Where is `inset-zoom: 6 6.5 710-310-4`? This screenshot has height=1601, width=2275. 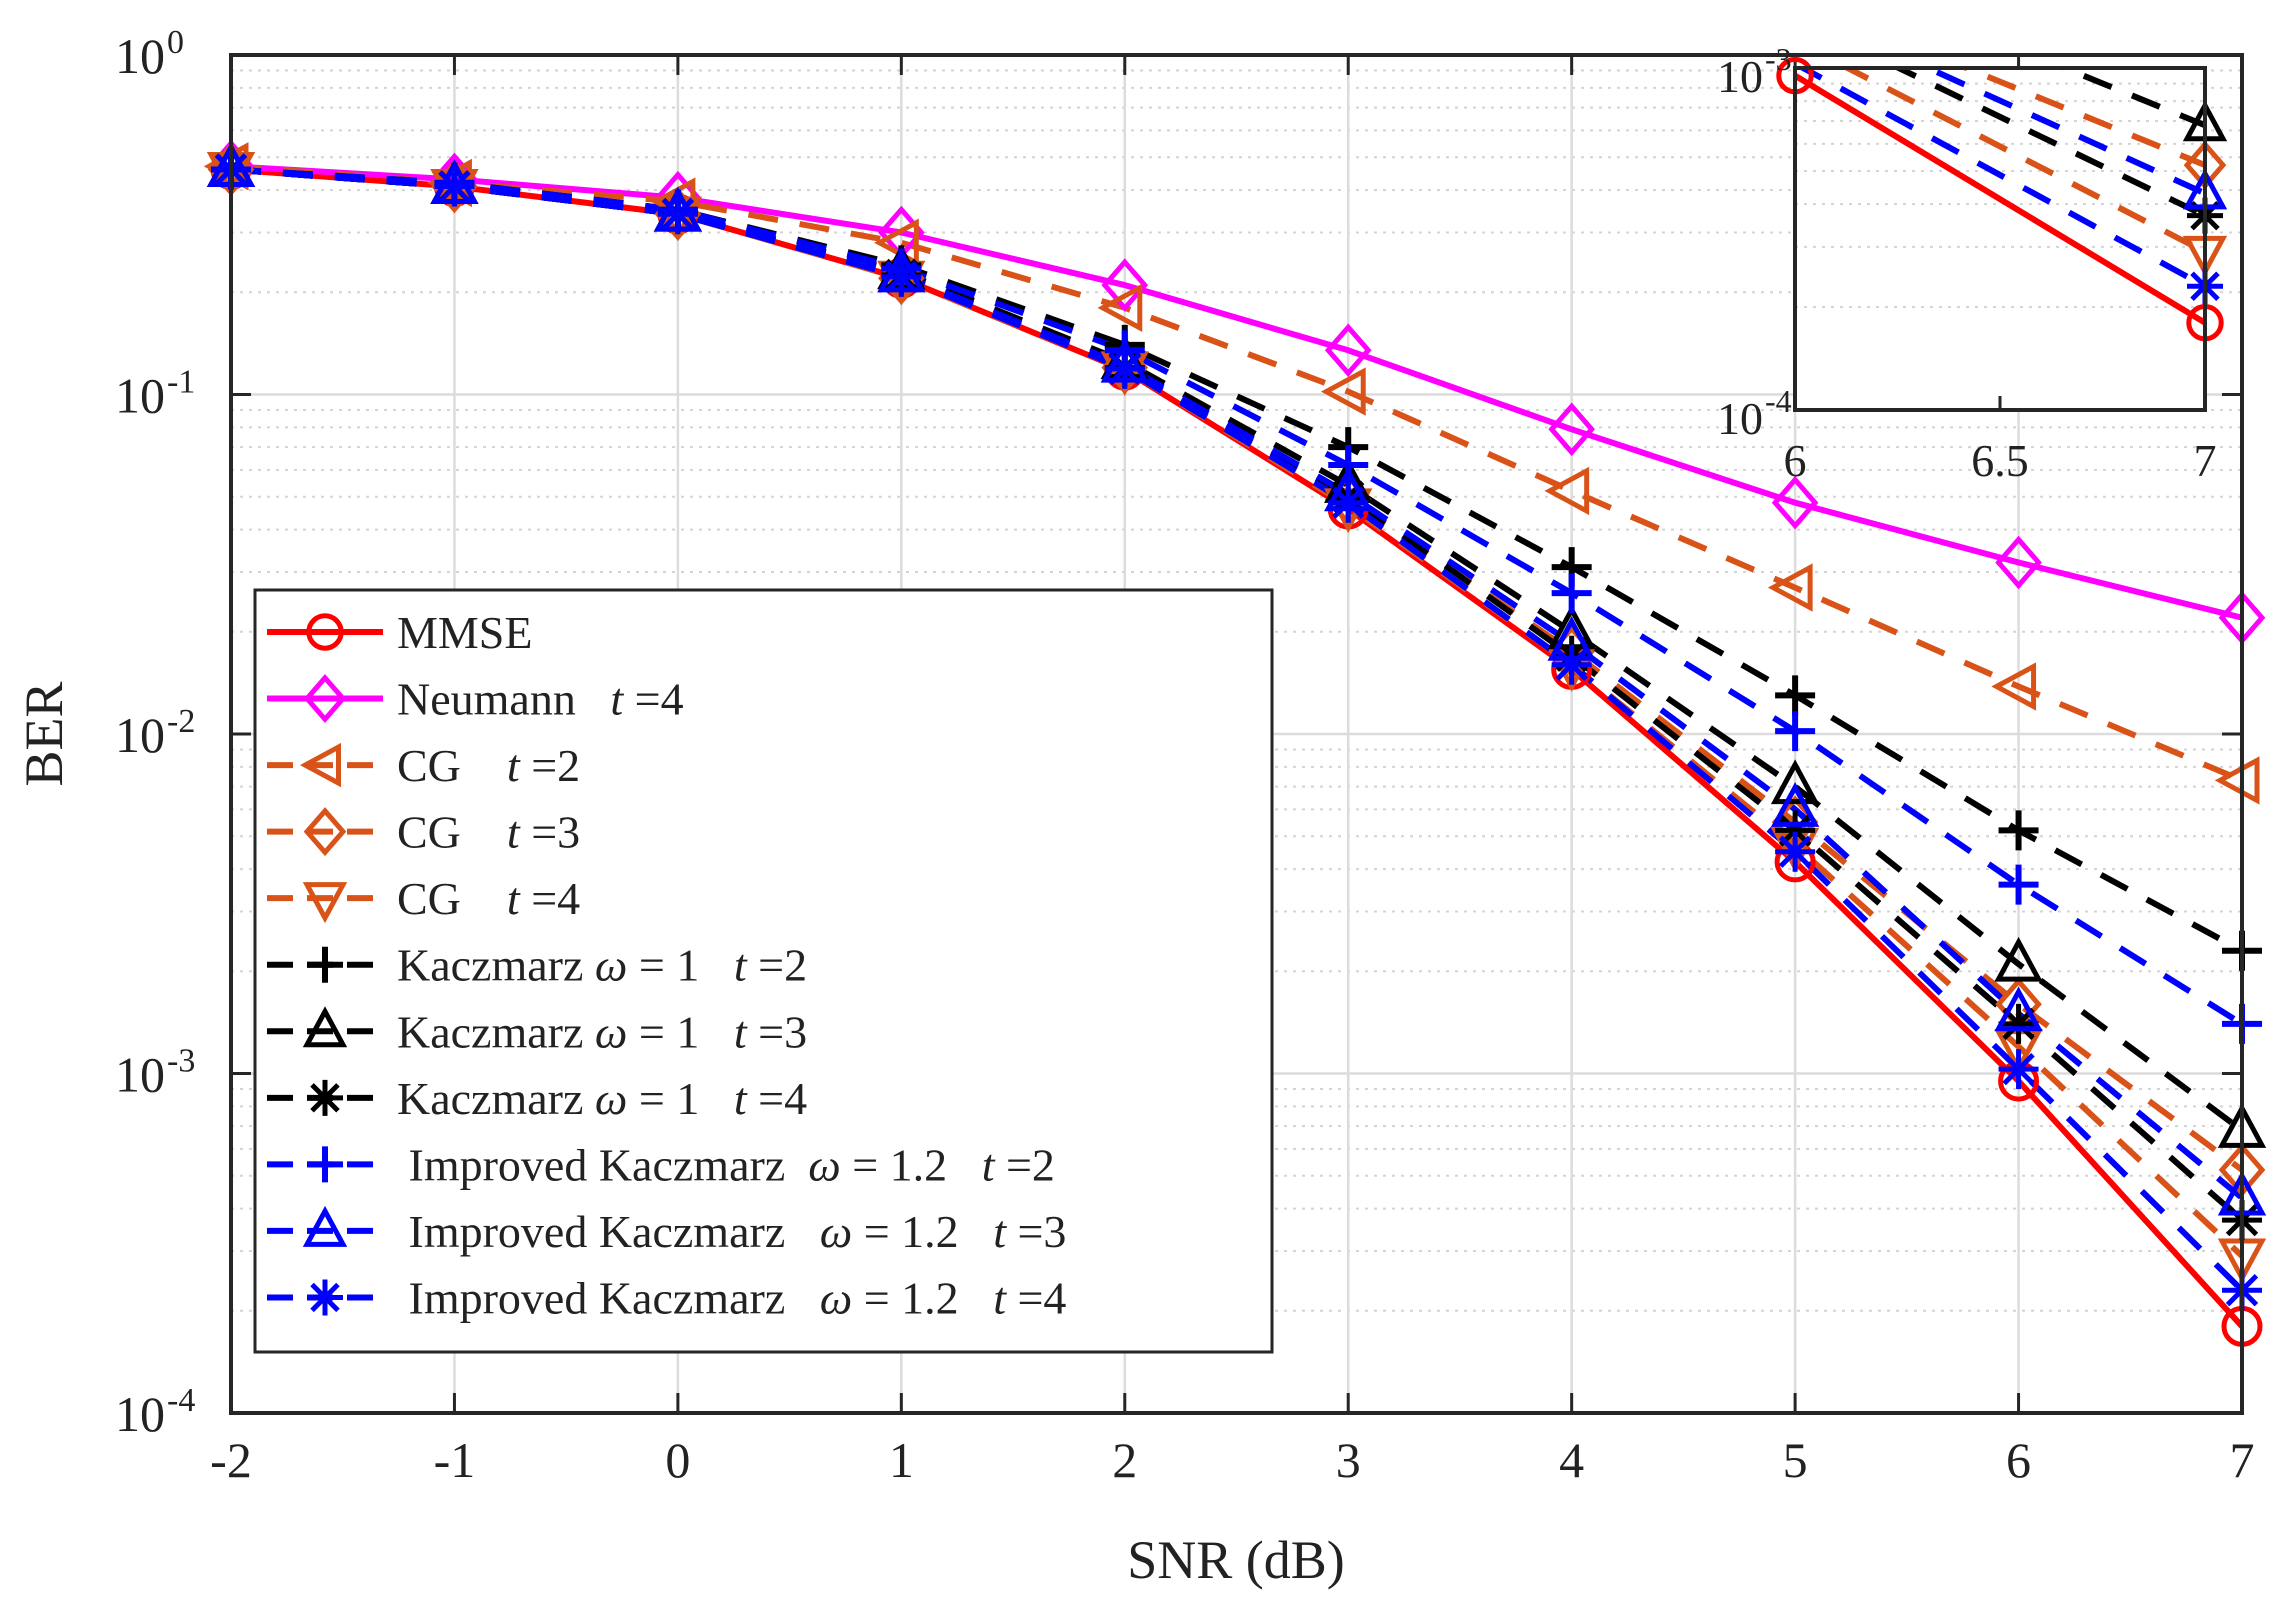
inset-zoom: 6 6.5 710-310-4 is located at coordinates (1972, 263).